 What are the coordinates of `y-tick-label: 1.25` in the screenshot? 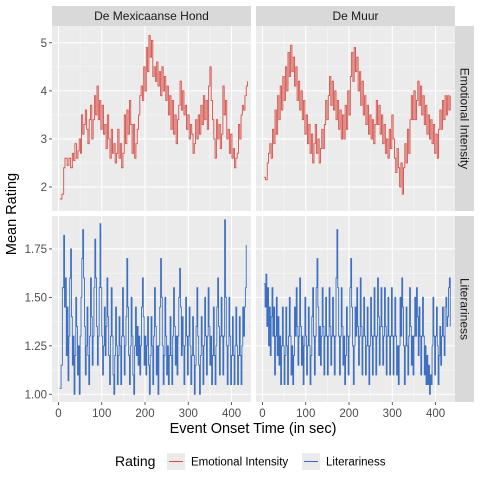 It's located at (36, 347).